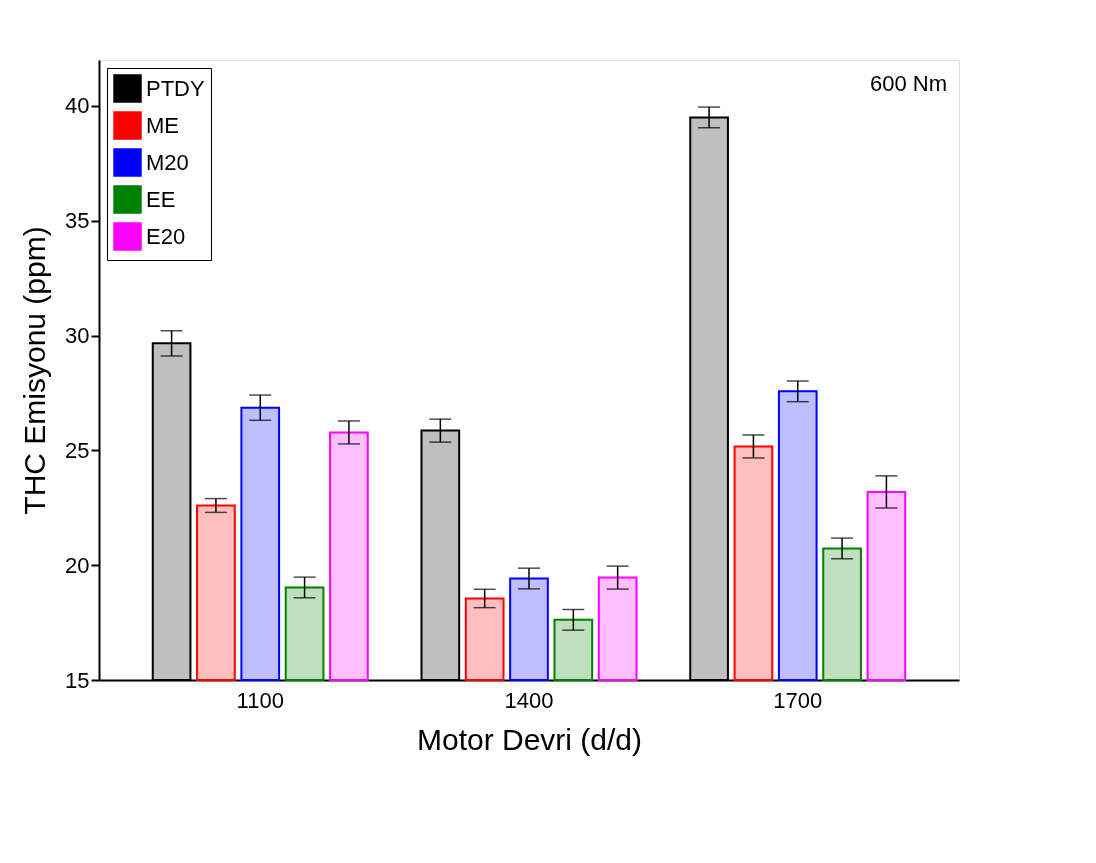 The height and width of the screenshot is (863, 1096). What do you see at coordinates (175, 88) in the screenshot?
I see `legend-label: PTDY` at bounding box center [175, 88].